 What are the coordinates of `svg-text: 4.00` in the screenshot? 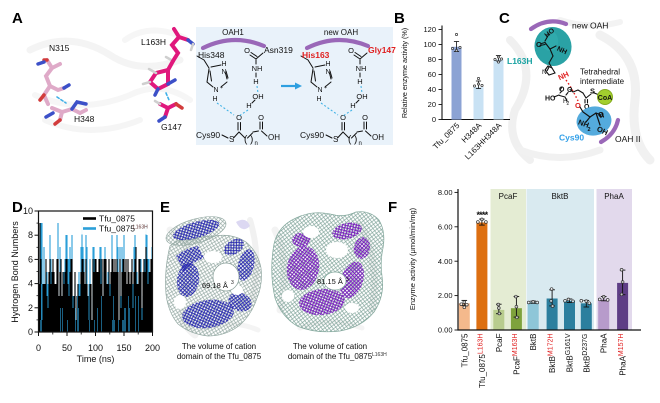 It's located at (445, 261).